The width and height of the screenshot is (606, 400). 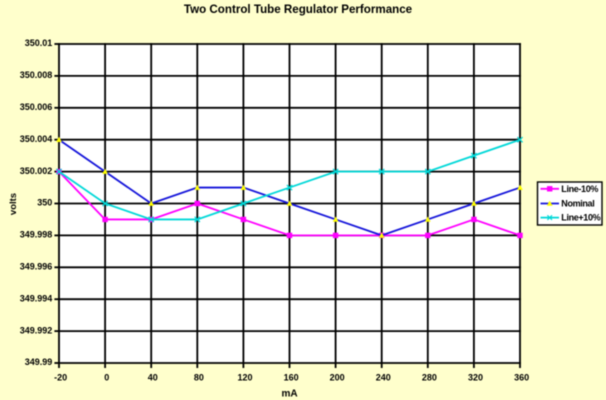 I want to click on svg-text: 160, so click(x=291, y=378).